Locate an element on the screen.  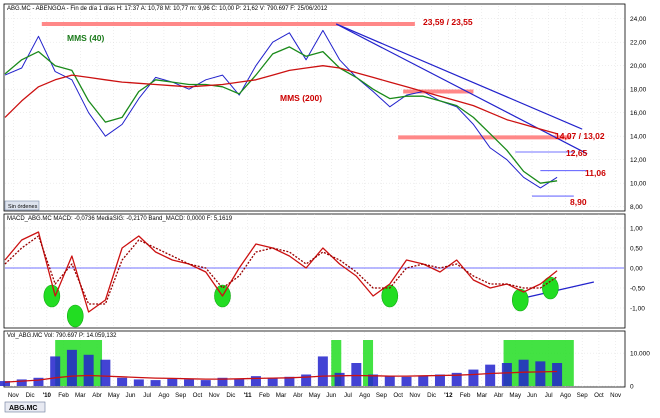
ticker-tab-label: ABG.MC is located at coordinates (23, 408).